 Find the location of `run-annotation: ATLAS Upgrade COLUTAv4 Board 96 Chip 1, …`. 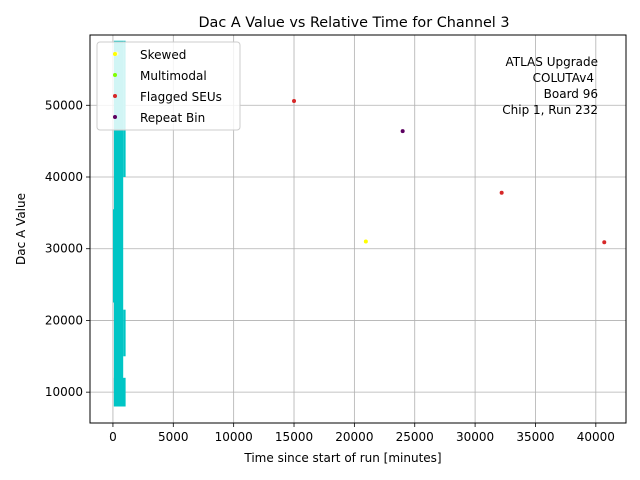

run-annotation: ATLAS Upgrade COLUTAv4 Board 96 Chip 1, … is located at coordinates (550, 86).